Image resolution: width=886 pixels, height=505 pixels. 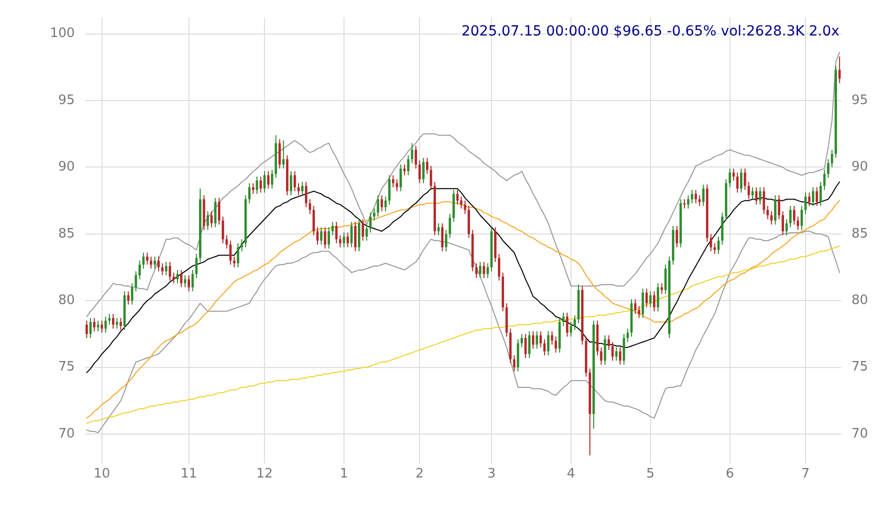 I want to click on y-tick-label: 100, so click(x=62, y=34).